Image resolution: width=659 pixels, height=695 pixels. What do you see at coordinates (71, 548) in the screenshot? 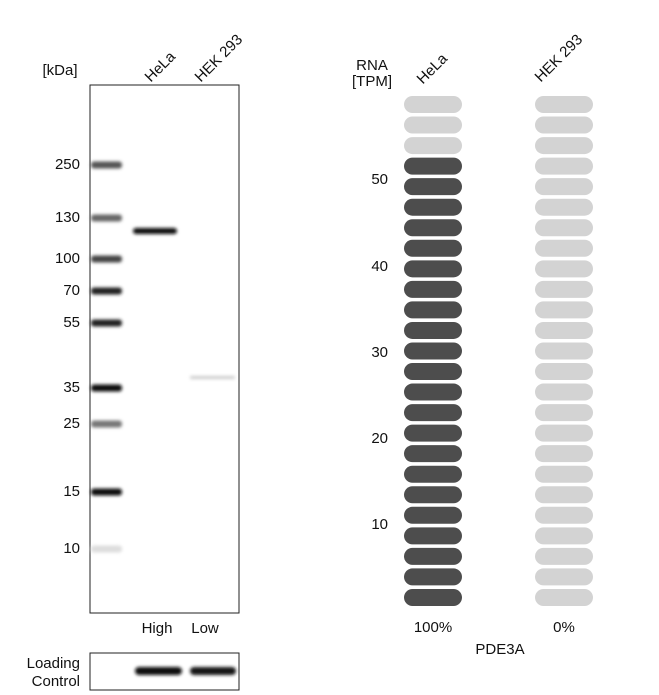
I see `marker-label: 10` at bounding box center [71, 548].